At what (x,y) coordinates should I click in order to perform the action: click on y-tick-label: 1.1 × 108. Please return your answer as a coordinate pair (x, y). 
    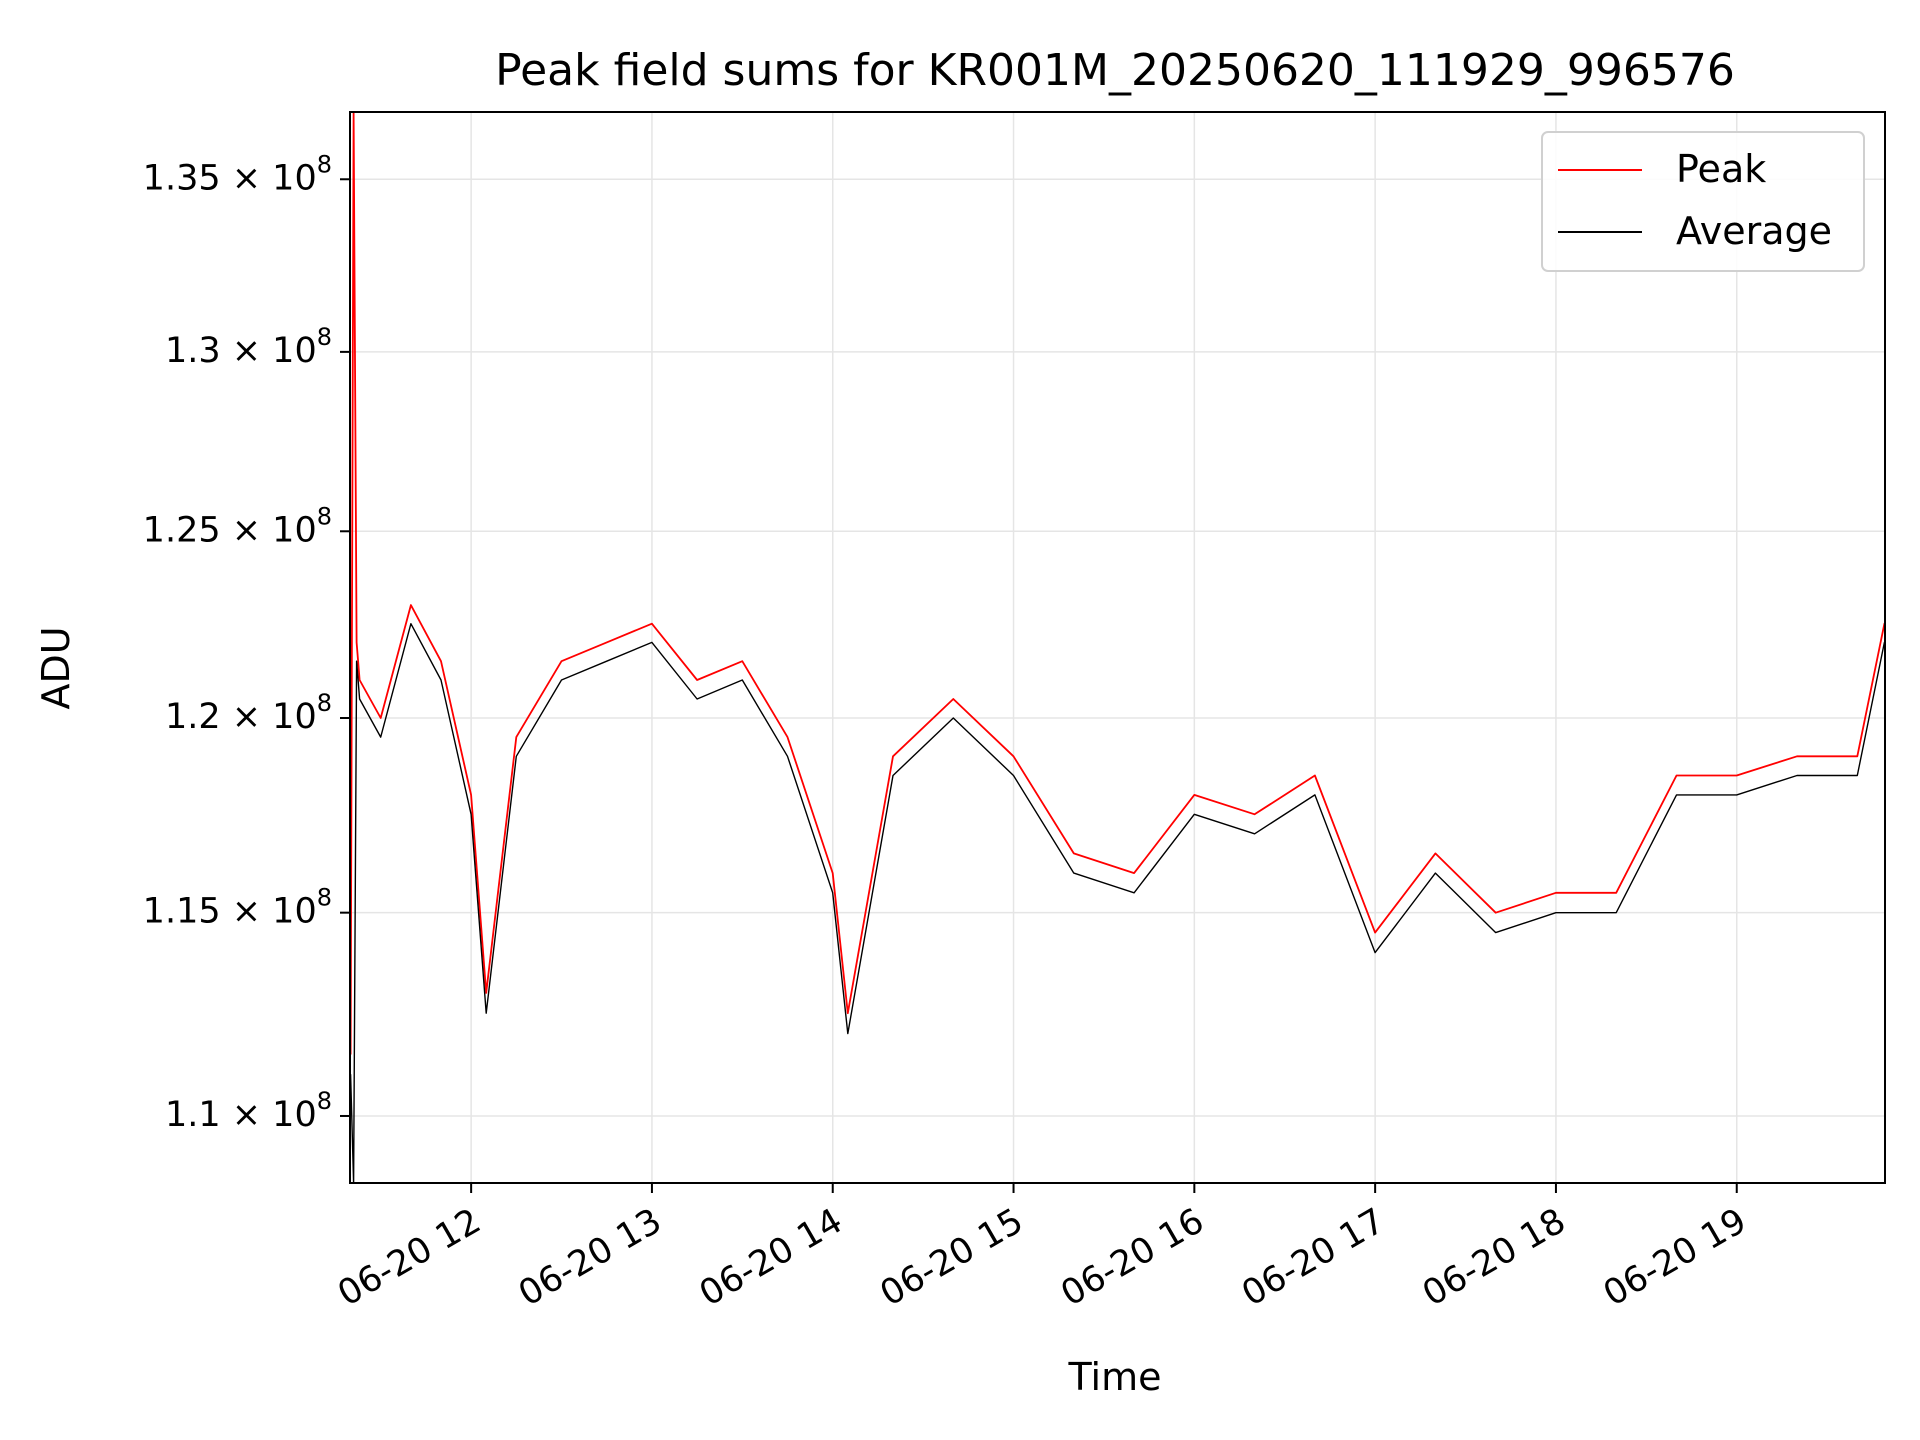
    Looking at the image, I should click on (248, 1111).